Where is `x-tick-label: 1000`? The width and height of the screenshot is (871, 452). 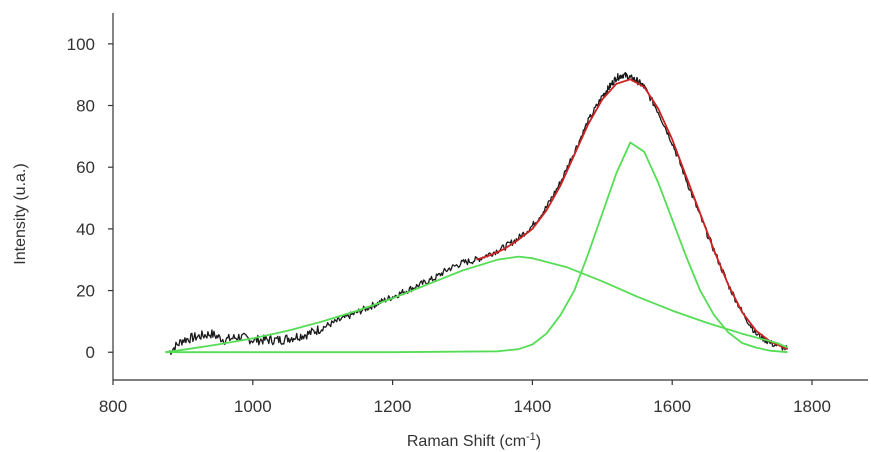
x-tick-label: 1000 is located at coordinates (253, 406).